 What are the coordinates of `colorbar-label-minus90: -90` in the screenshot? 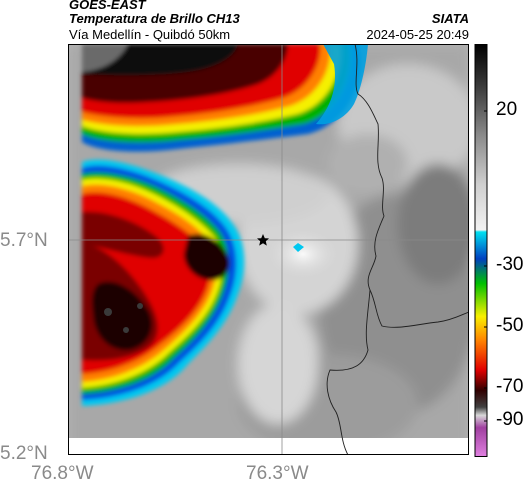 It's located at (510, 419).